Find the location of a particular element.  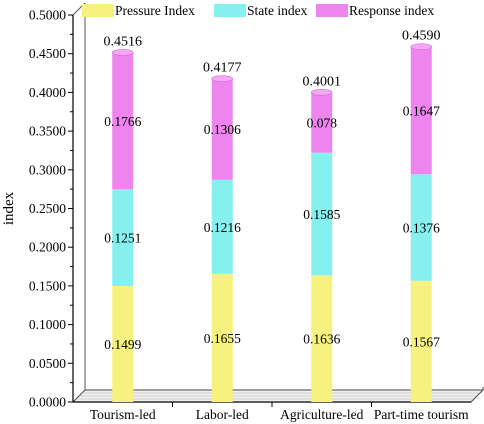

legend-label: Response index is located at coordinates (391, 10).